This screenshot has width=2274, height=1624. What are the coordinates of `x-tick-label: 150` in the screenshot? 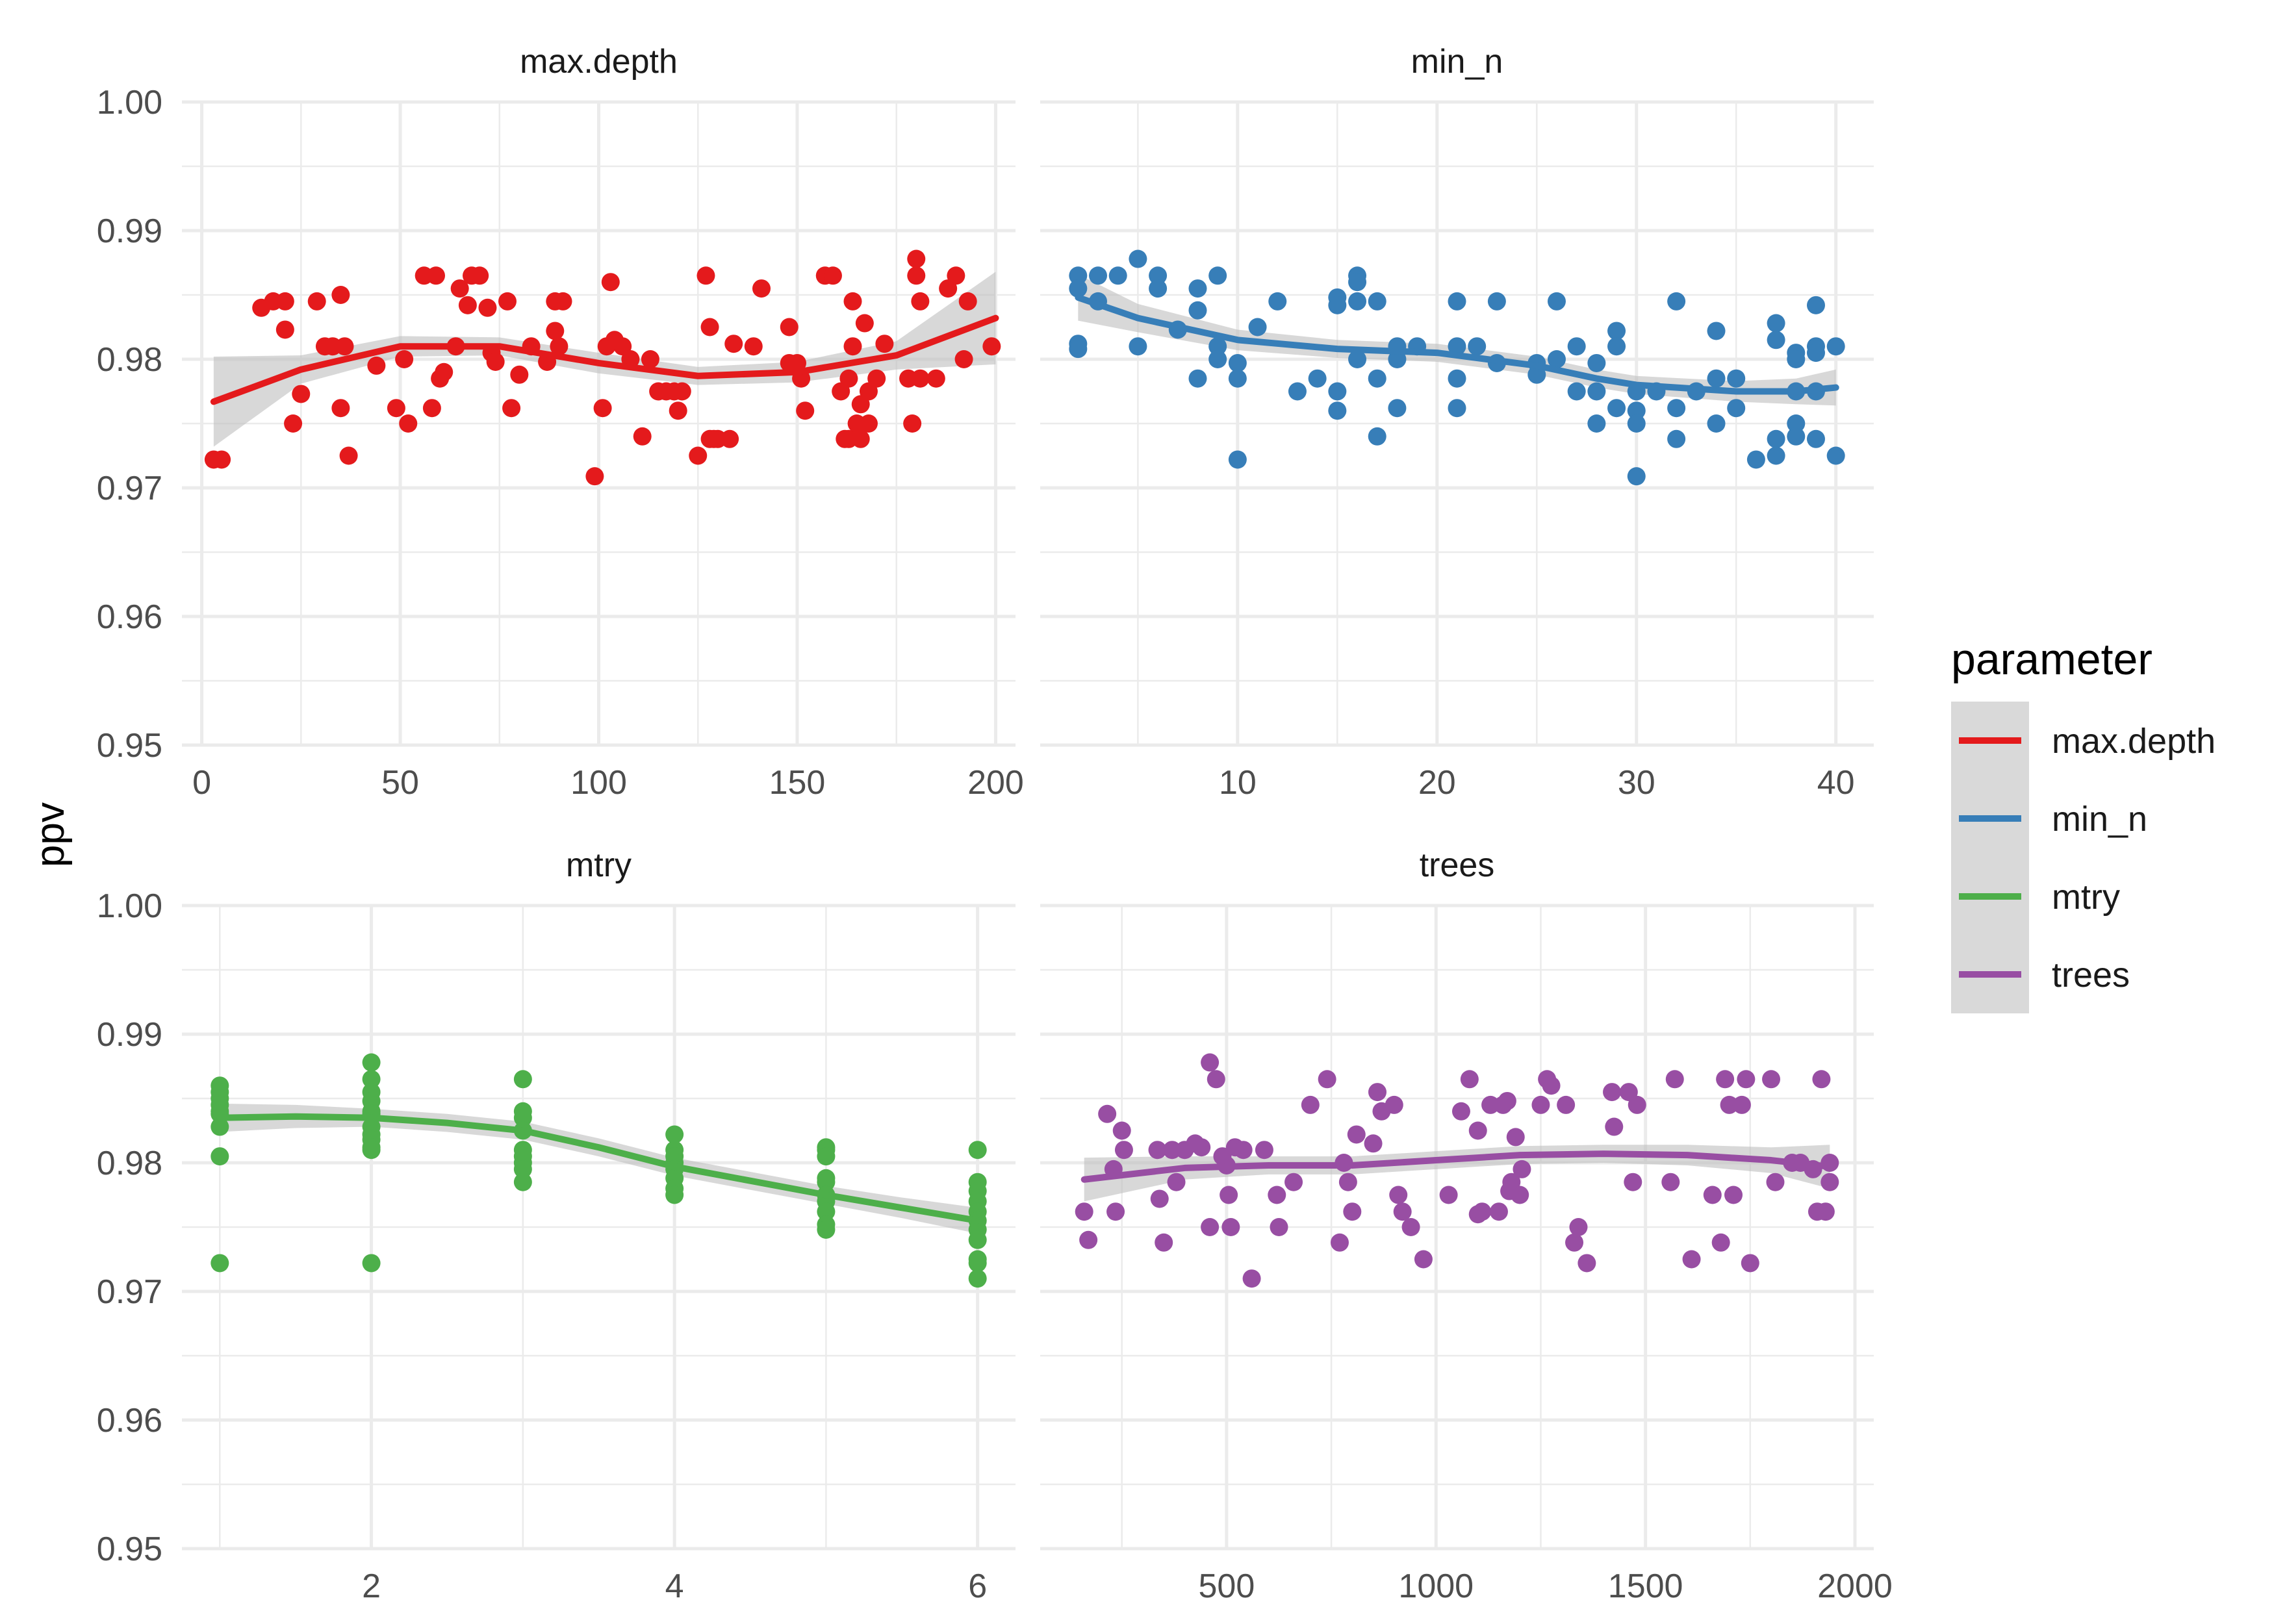 It's located at (797, 783).